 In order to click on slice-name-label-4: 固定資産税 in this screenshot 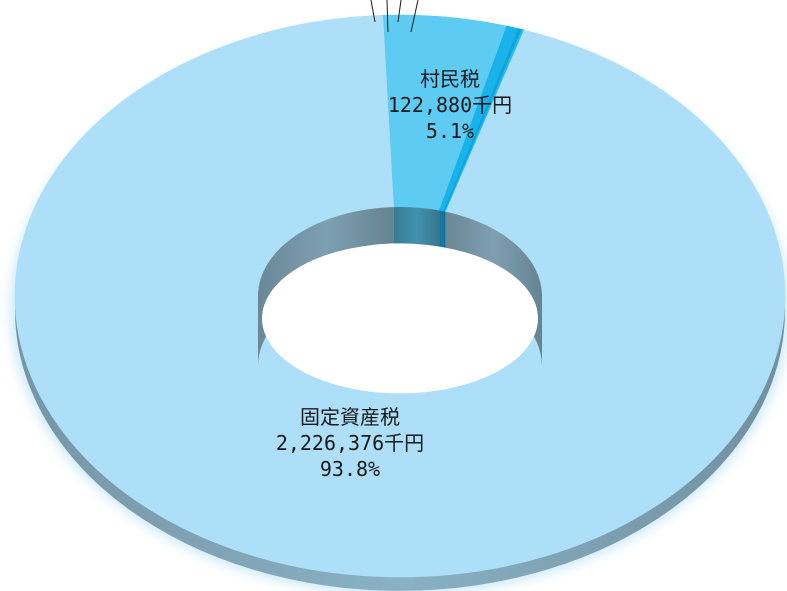, I will do `click(350, 417)`.